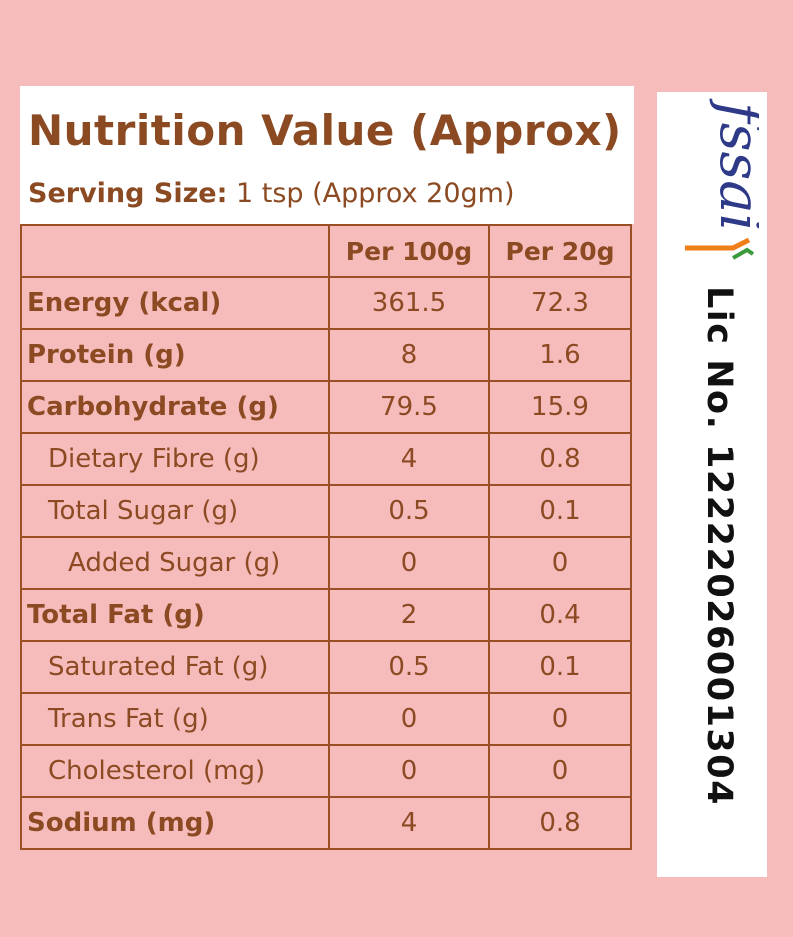  What do you see at coordinates (409, 355) in the screenshot?
I see `value-per-100g: 8` at bounding box center [409, 355].